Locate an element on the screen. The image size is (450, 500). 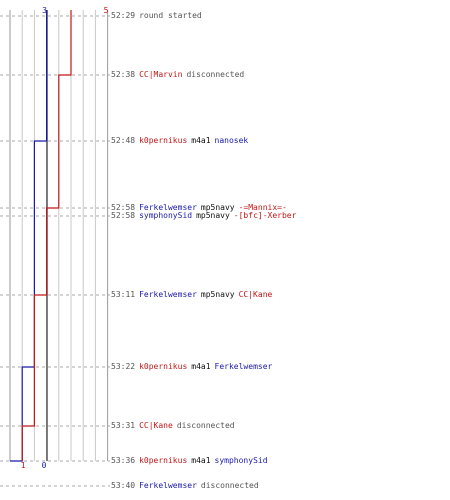
red-team-score-line is located at coordinates (46, 235).